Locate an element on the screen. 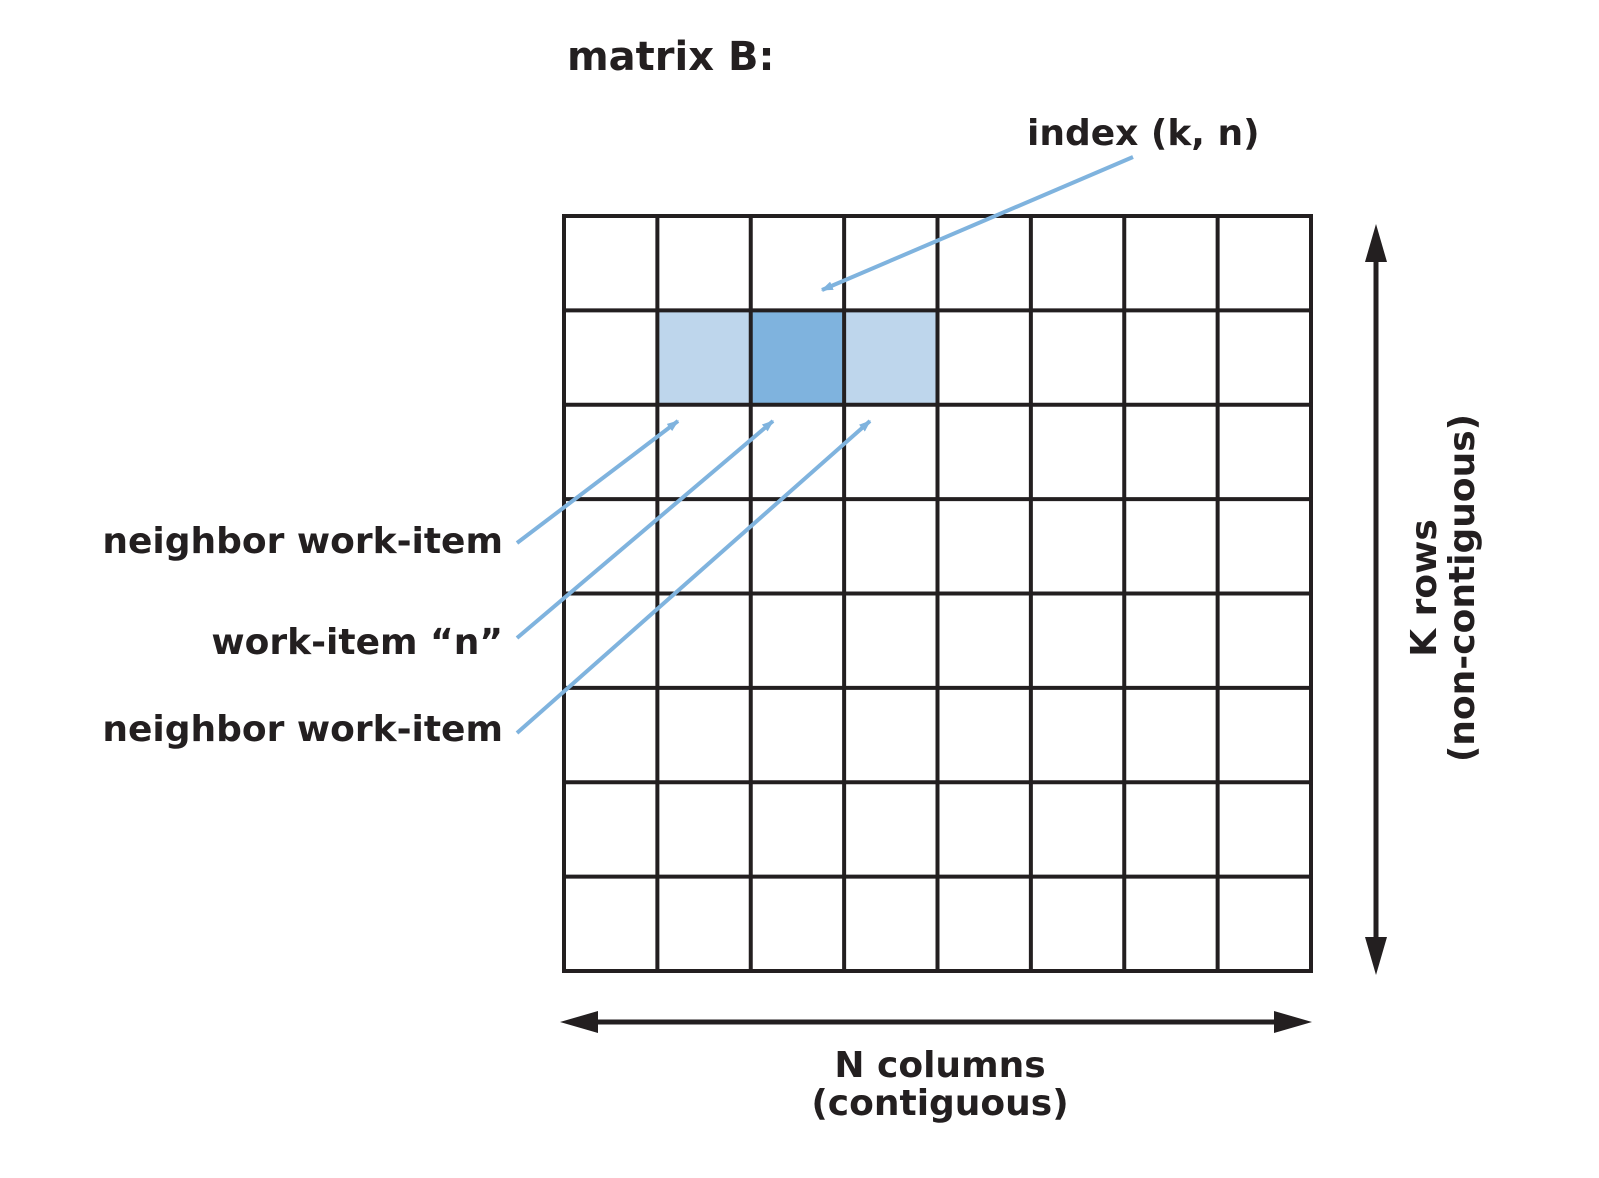 The width and height of the screenshot is (1599, 1178). neighbor-right-arrow is located at coordinates (693, 577).